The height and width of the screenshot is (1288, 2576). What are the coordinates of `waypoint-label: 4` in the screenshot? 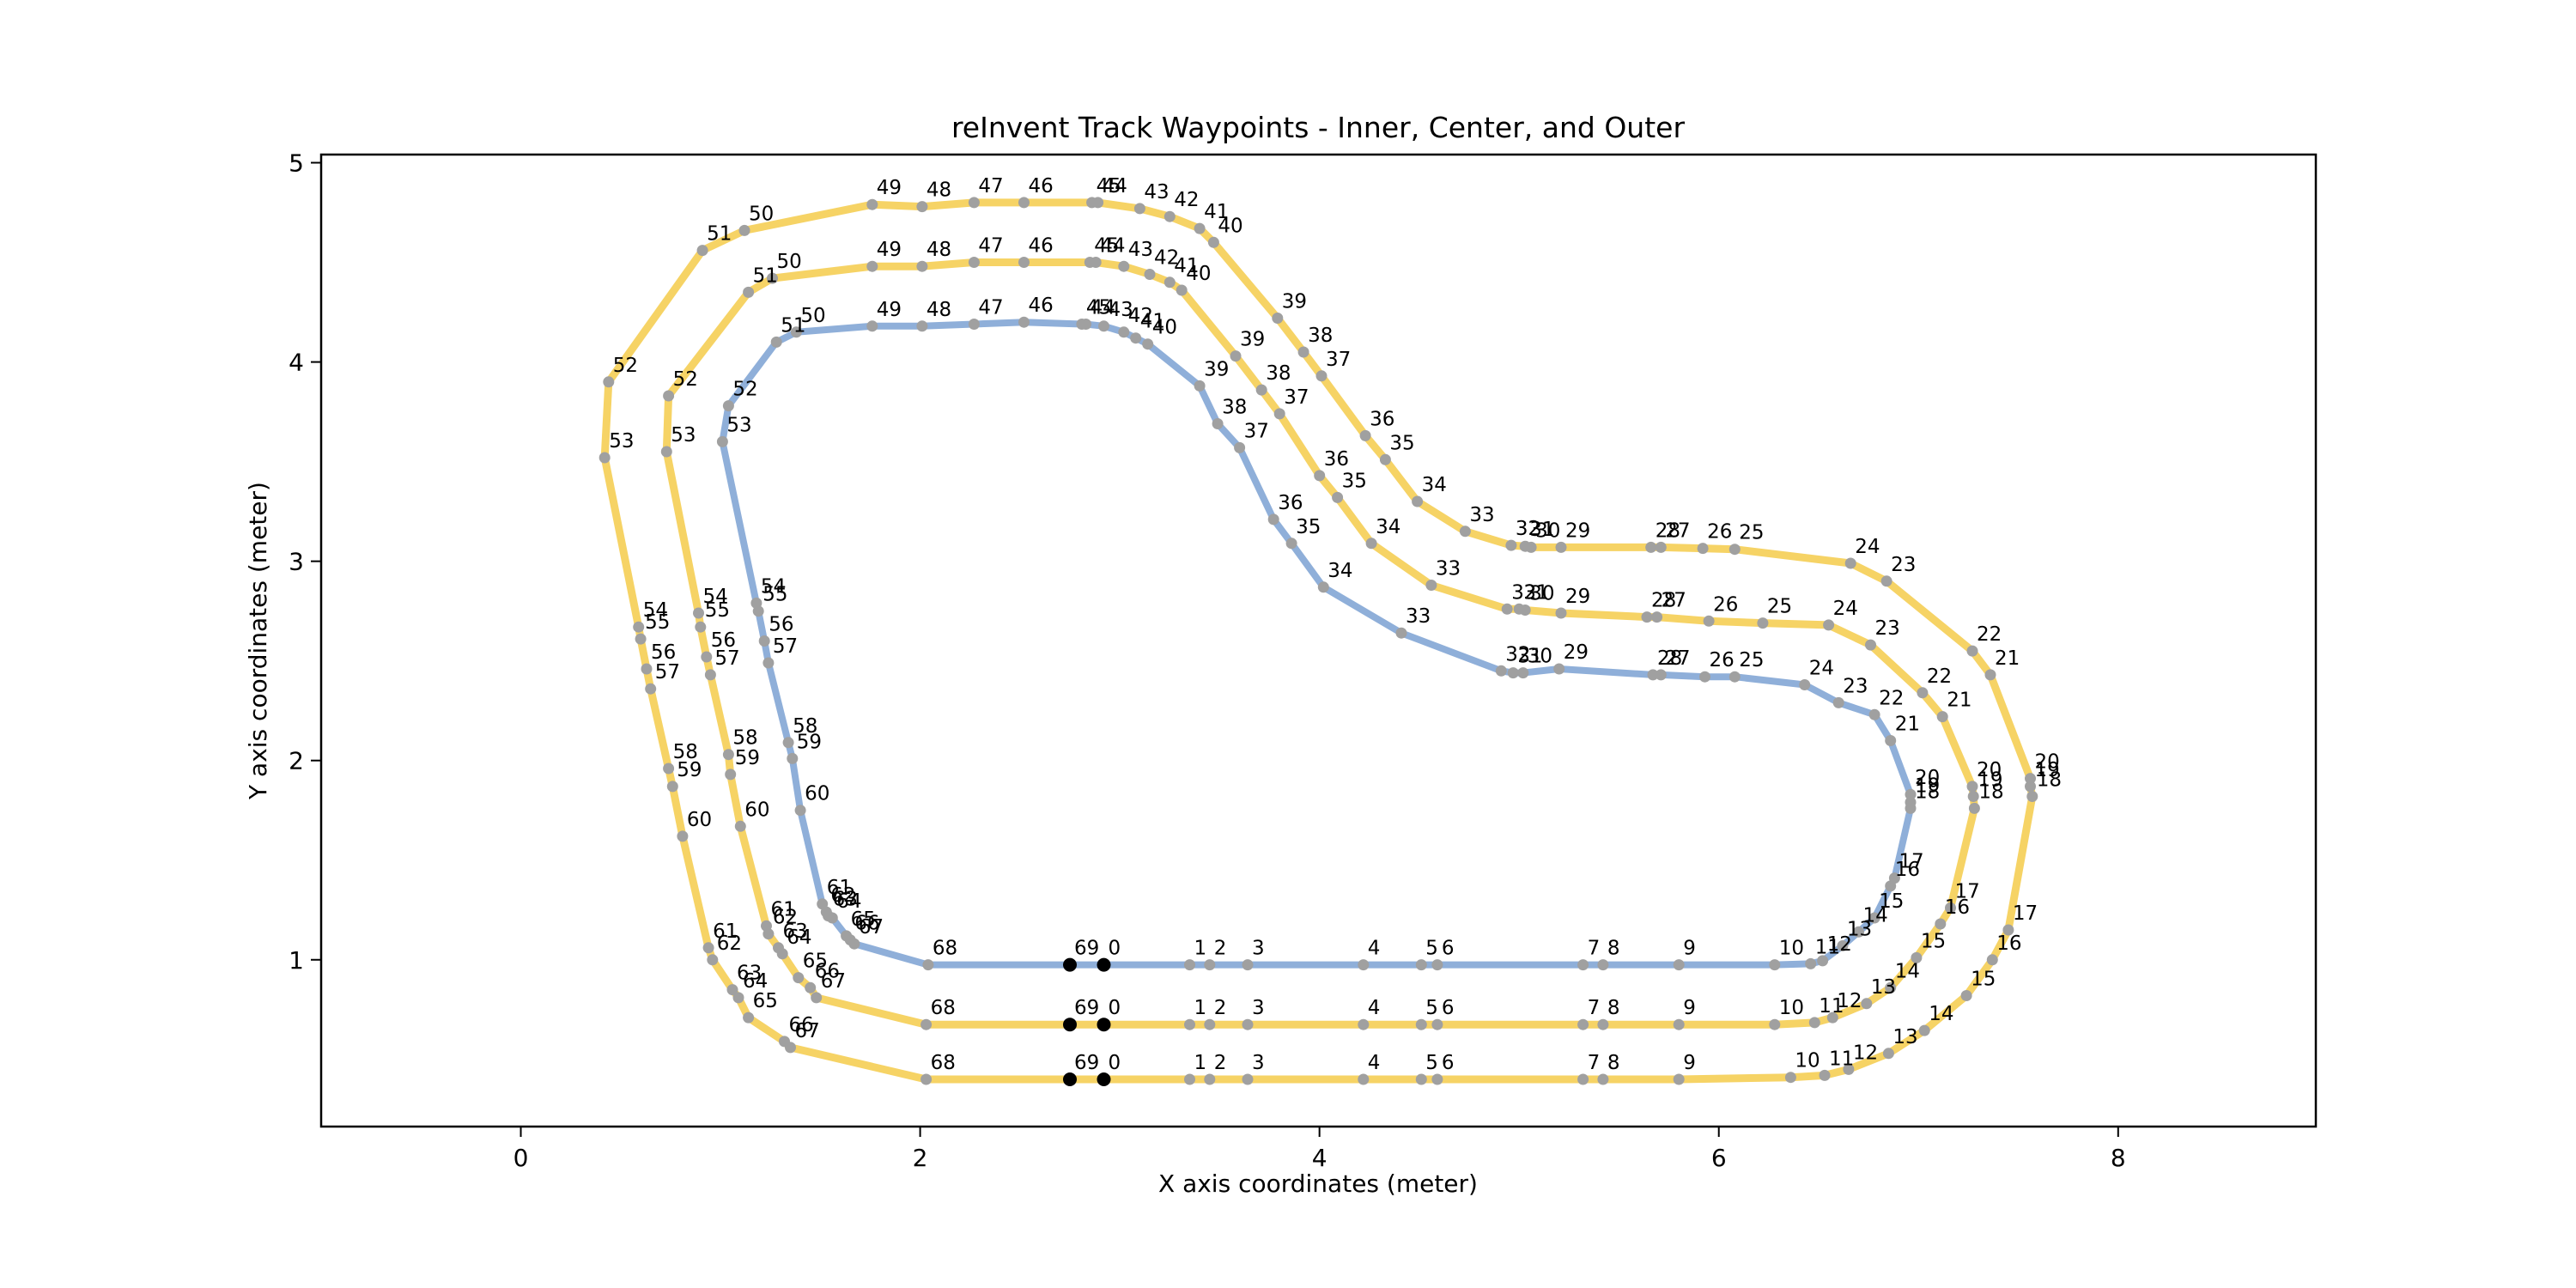 It's located at (1374, 949).